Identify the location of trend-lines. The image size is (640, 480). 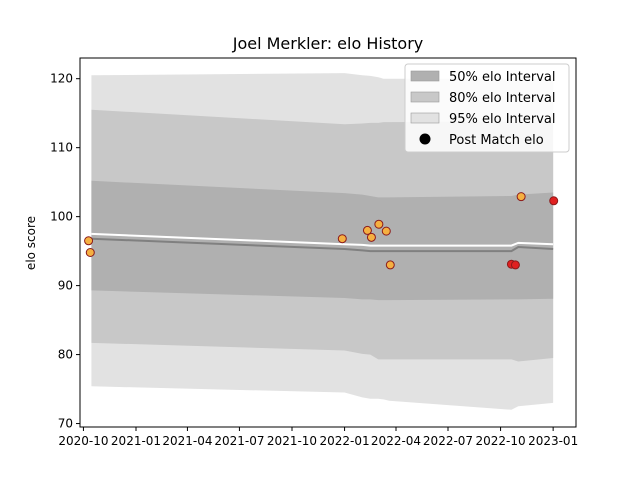
(322, 242).